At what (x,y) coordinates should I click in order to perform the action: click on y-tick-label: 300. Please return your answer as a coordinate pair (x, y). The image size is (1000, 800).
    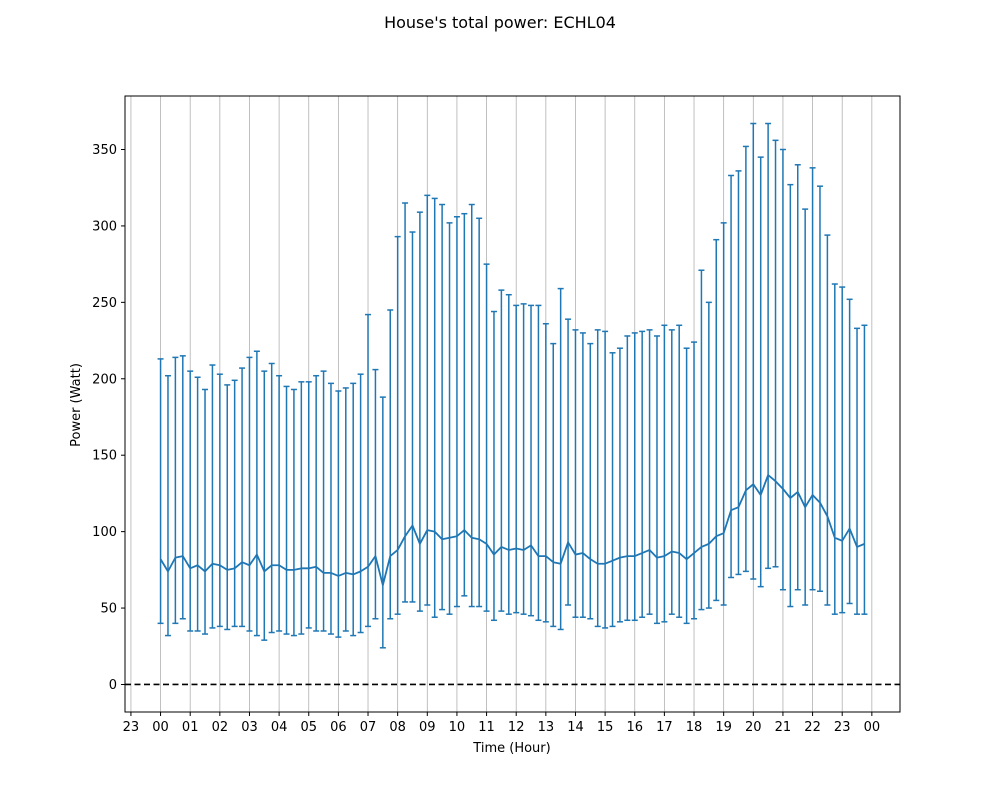
    Looking at the image, I should click on (104, 226).